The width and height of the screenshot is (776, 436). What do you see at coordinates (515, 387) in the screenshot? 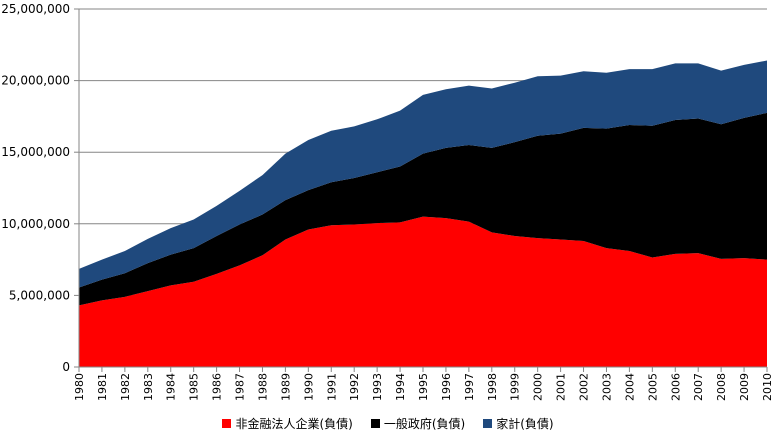
I see `x-tick-label: 1999` at bounding box center [515, 387].